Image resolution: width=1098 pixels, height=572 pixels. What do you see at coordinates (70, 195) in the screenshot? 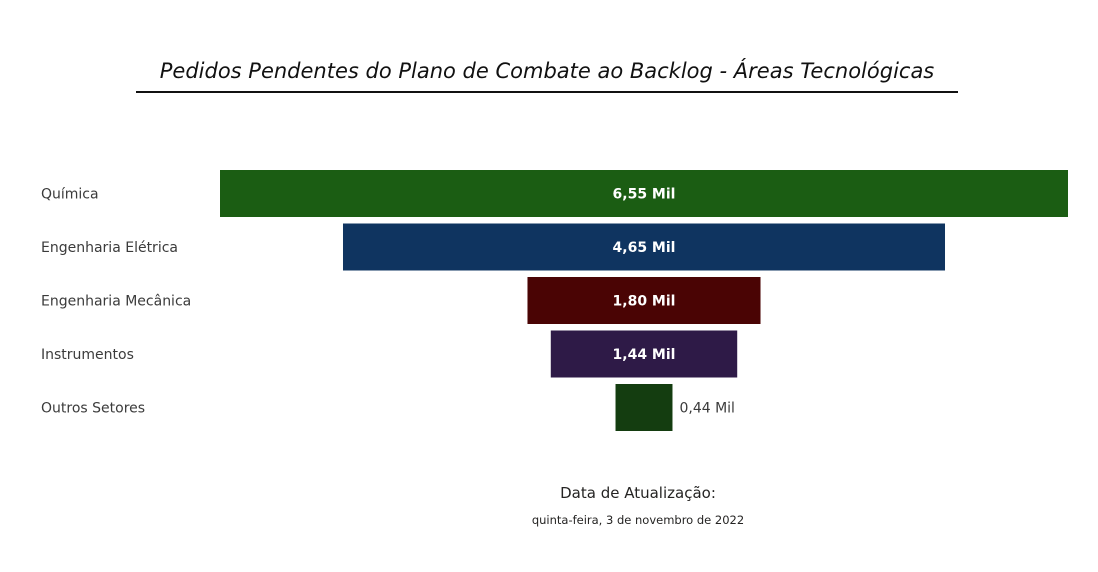
I see `category-label: Química` at bounding box center [70, 195].